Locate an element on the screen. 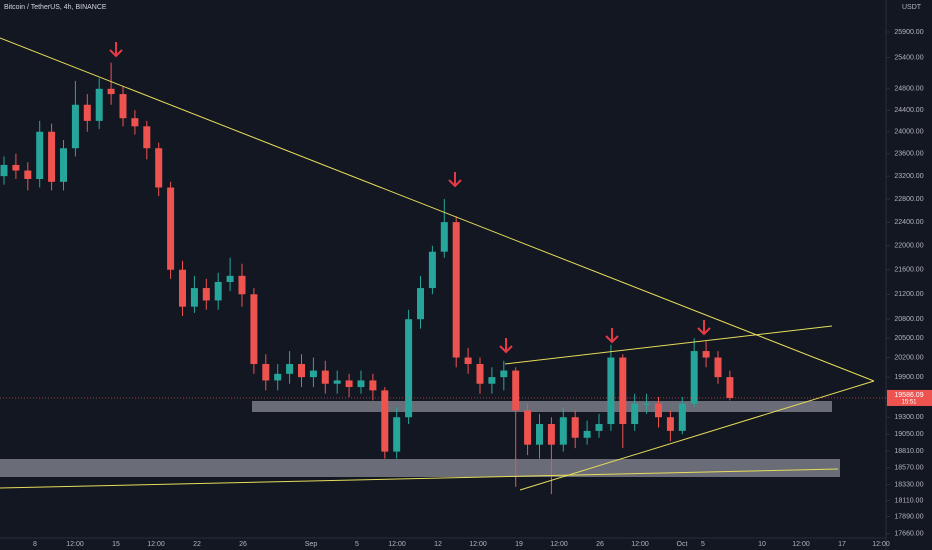  y-tick-label: 20500.00 is located at coordinates (908, 338).